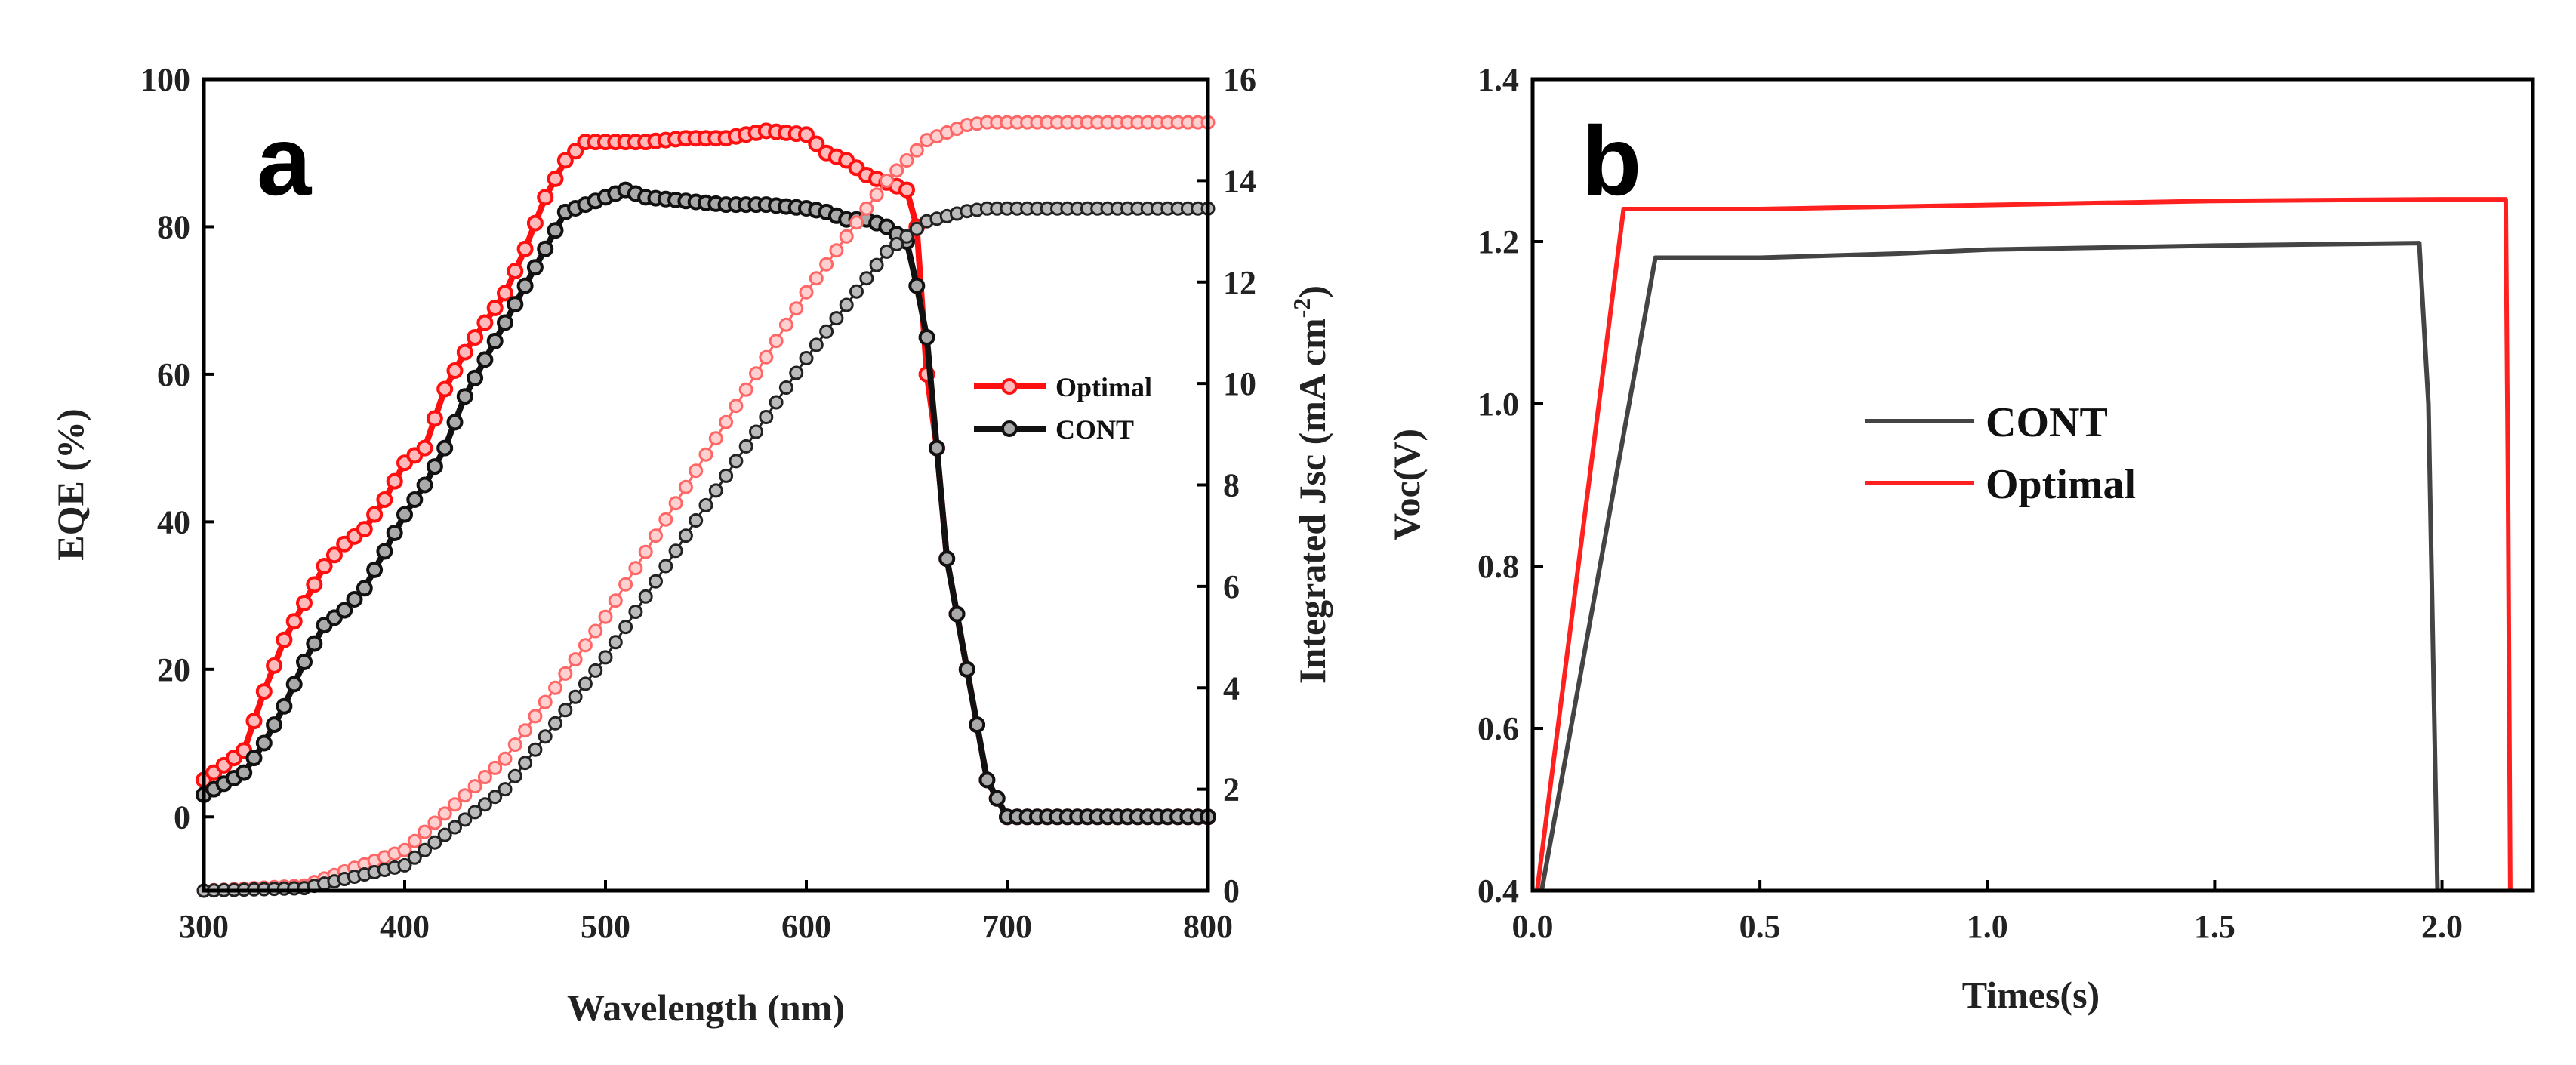 The image size is (2576, 1065). What do you see at coordinates (2031, 995) in the screenshot?
I see `panel-b-x-axis-title: Times(s)` at bounding box center [2031, 995].